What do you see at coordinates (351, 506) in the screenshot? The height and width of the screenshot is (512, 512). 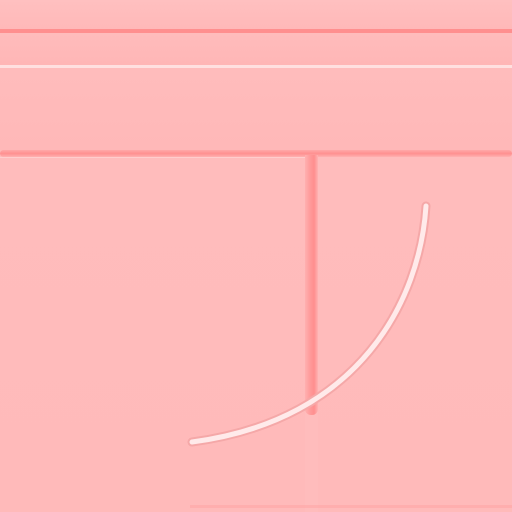 I see `bottom-seam` at bounding box center [351, 506].